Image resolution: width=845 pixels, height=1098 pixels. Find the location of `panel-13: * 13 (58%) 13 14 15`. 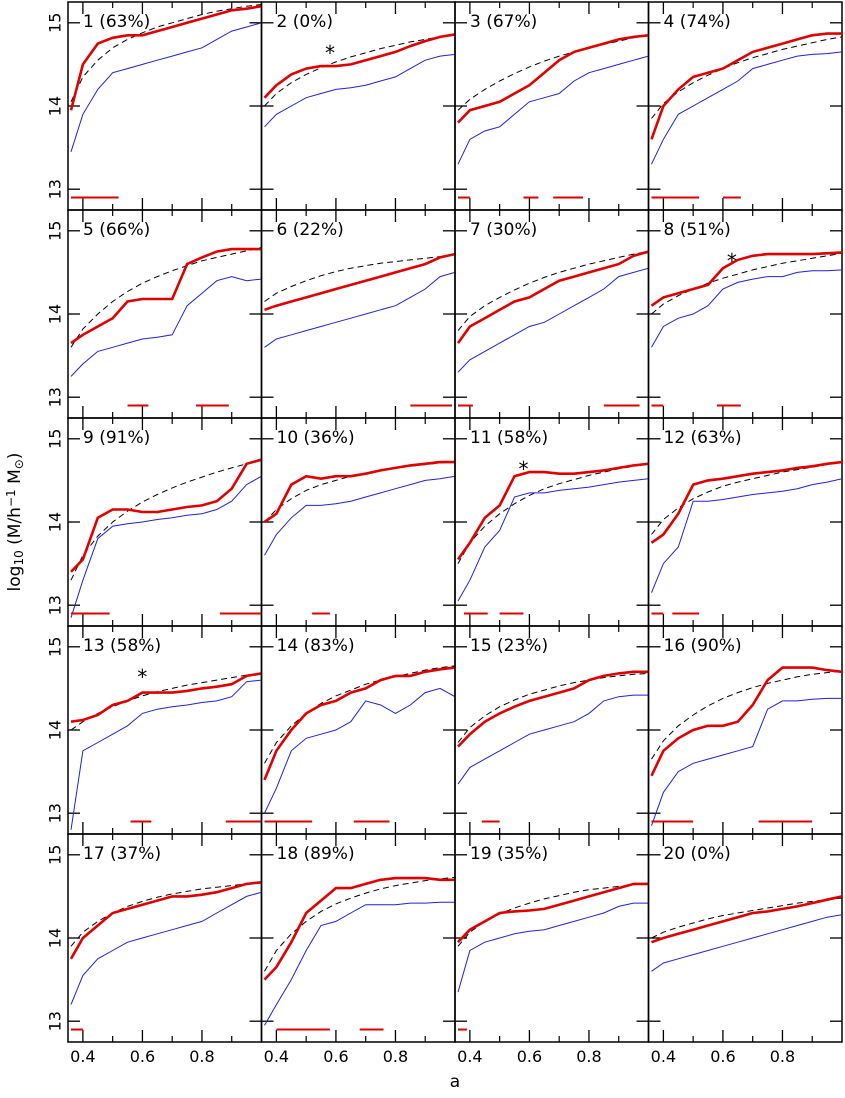

panel-13: * 13 (58%) 13 14 15 is located at coordinates (154, 730).